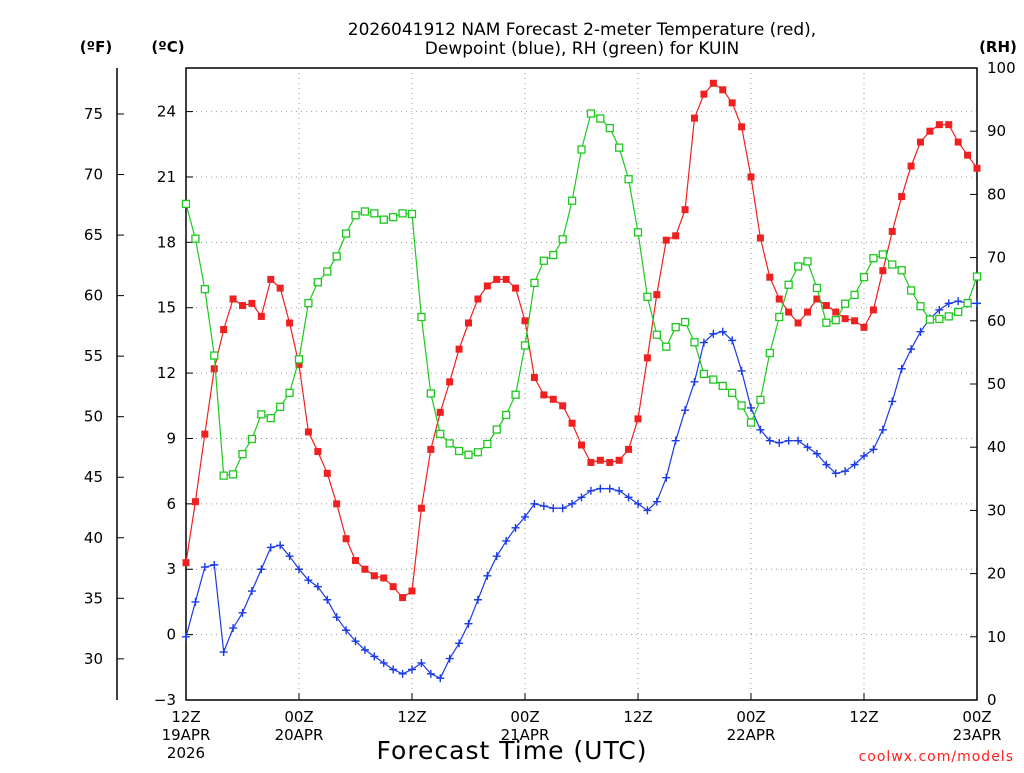  What do you see at coordinates (93, 175) in the screenshot?
I see `fahrenheit-tick-label: 70` at bounding box center [93, 175].